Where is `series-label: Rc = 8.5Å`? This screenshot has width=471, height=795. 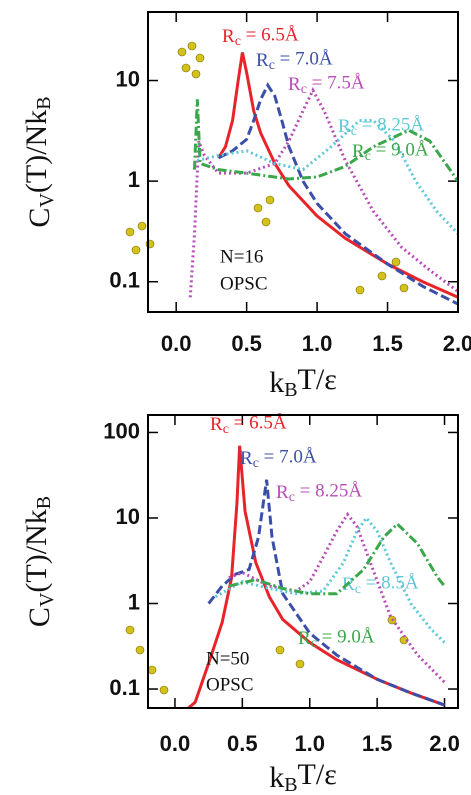
series-label: Rc = 8.5Å is located at coordinates (380, 585).